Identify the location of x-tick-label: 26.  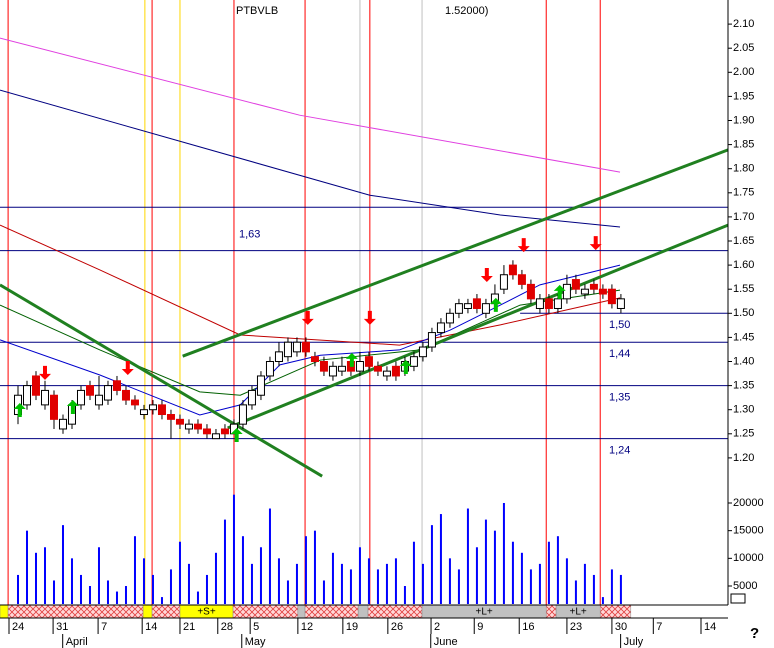
(397, 627).